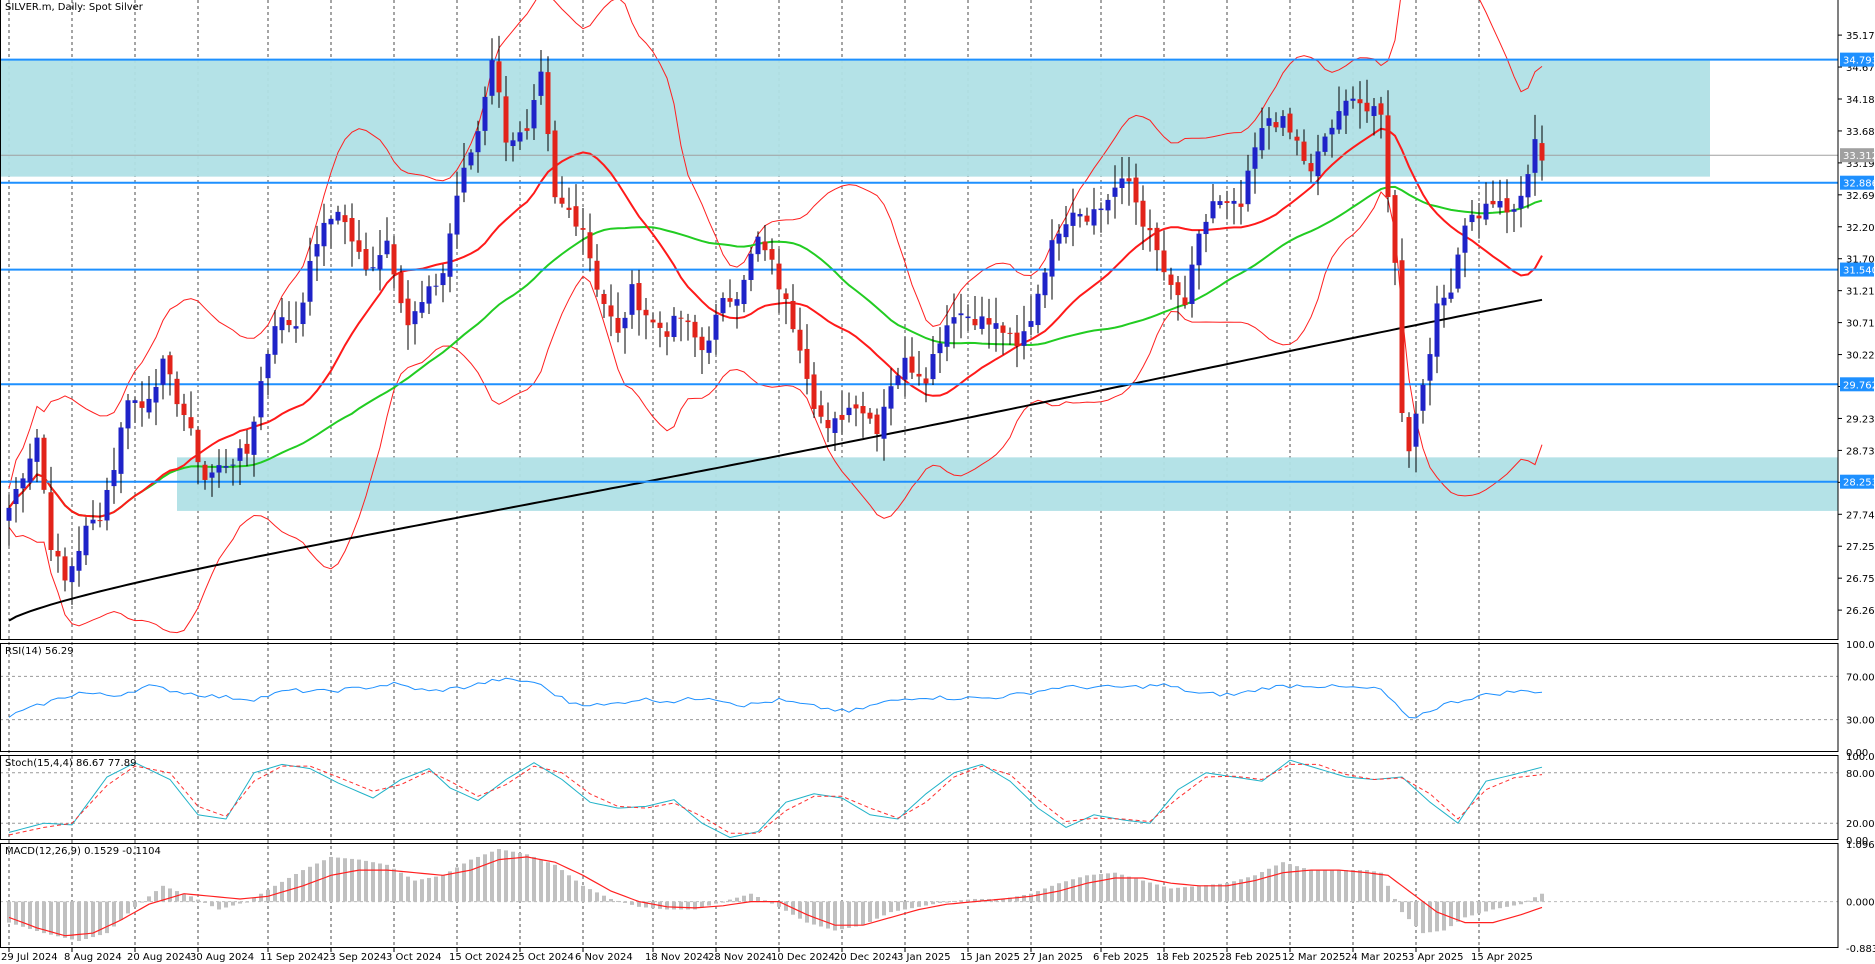 This screenshot has height=964, width=1875. Describe the element at coordinates (677, 957) in the screenshot. I see `time-tick-label: 18 Nov 2024` at that location.